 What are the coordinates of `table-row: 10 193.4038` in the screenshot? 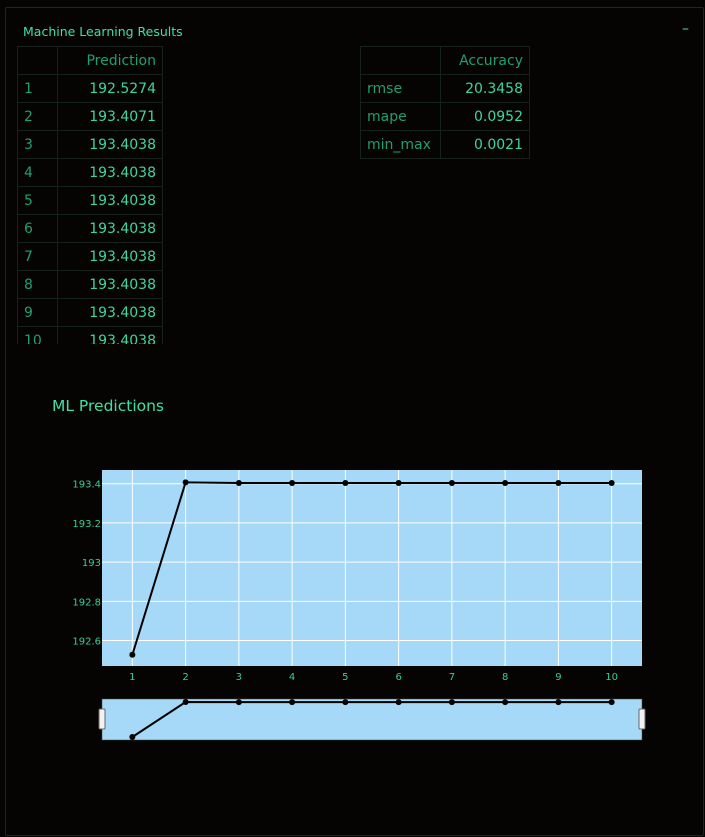 It's located at (90, 335).